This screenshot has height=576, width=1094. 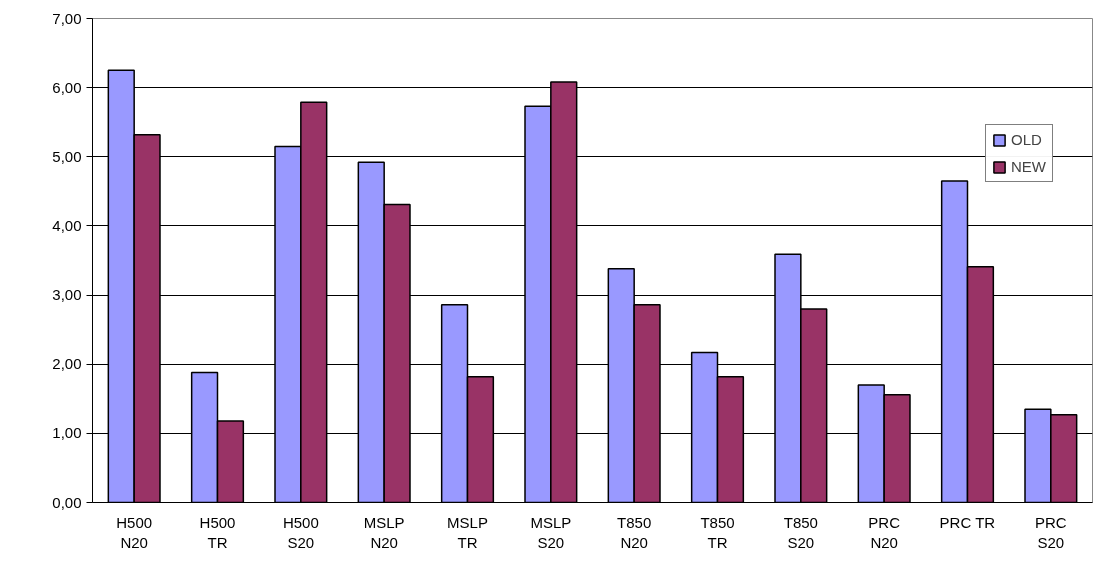 I want to click on x-tick-label: MSLP N20, so click(x=384, y=532).